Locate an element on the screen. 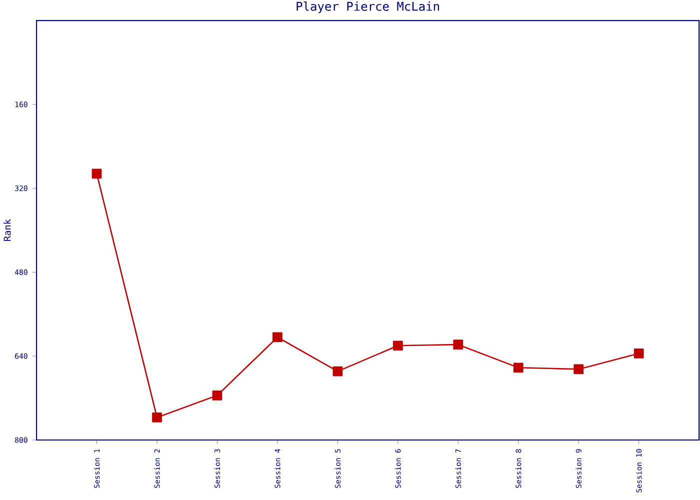  chart-title: Player Pierce McLain is located at coordinates (367, 7).